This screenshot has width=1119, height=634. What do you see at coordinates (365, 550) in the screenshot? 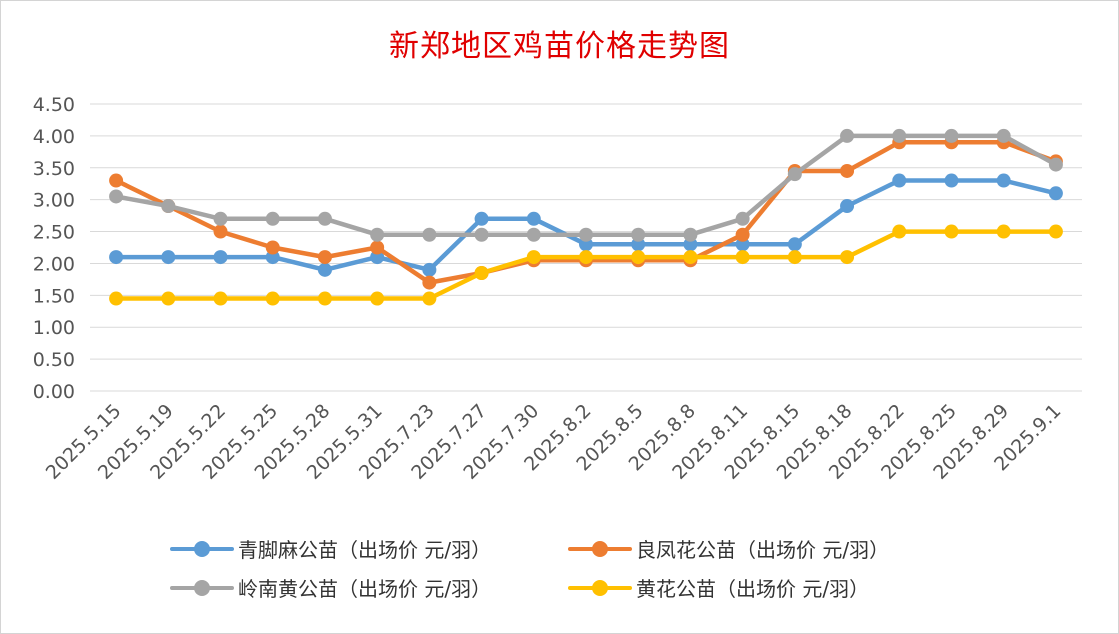
I see `legend-label: 青脚麻公苗（出场价 元/羽）` at bounding box center [365, 550].